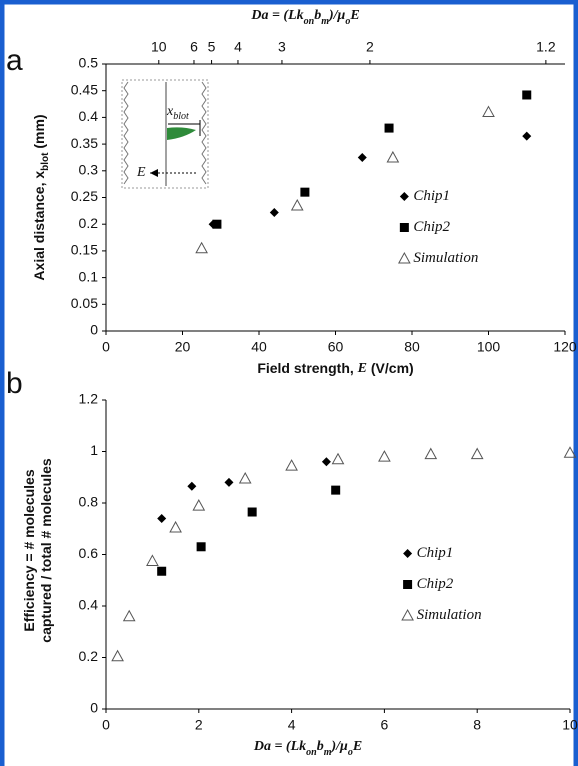 The image size is (578, 766). What do you see at coordinates (311, 752) in the screenshot?
I see `axis-title-part: on` at bounding box center [311, 752].